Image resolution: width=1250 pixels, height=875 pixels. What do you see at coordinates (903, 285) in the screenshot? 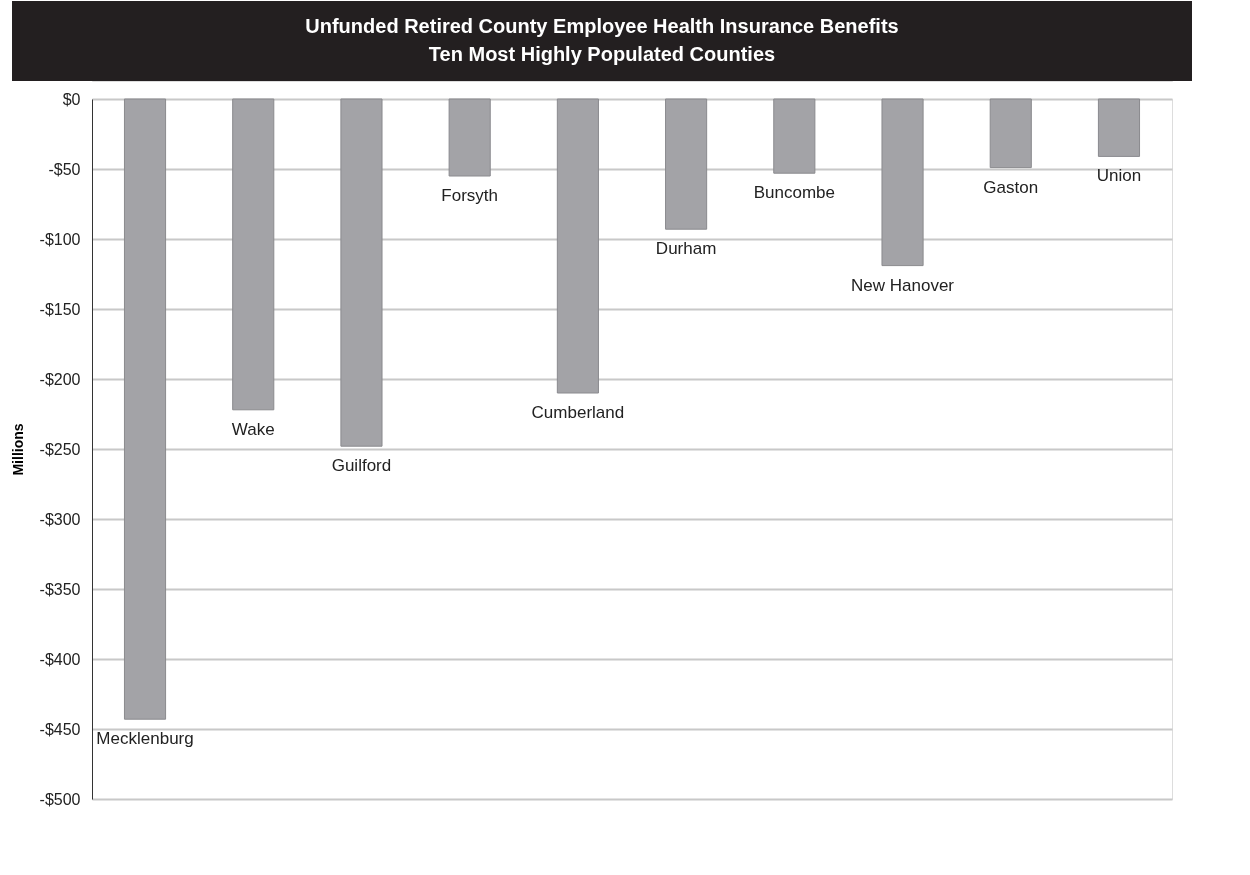
I see `x-tick-label: New Hanover` at bounding box center [903, 285].